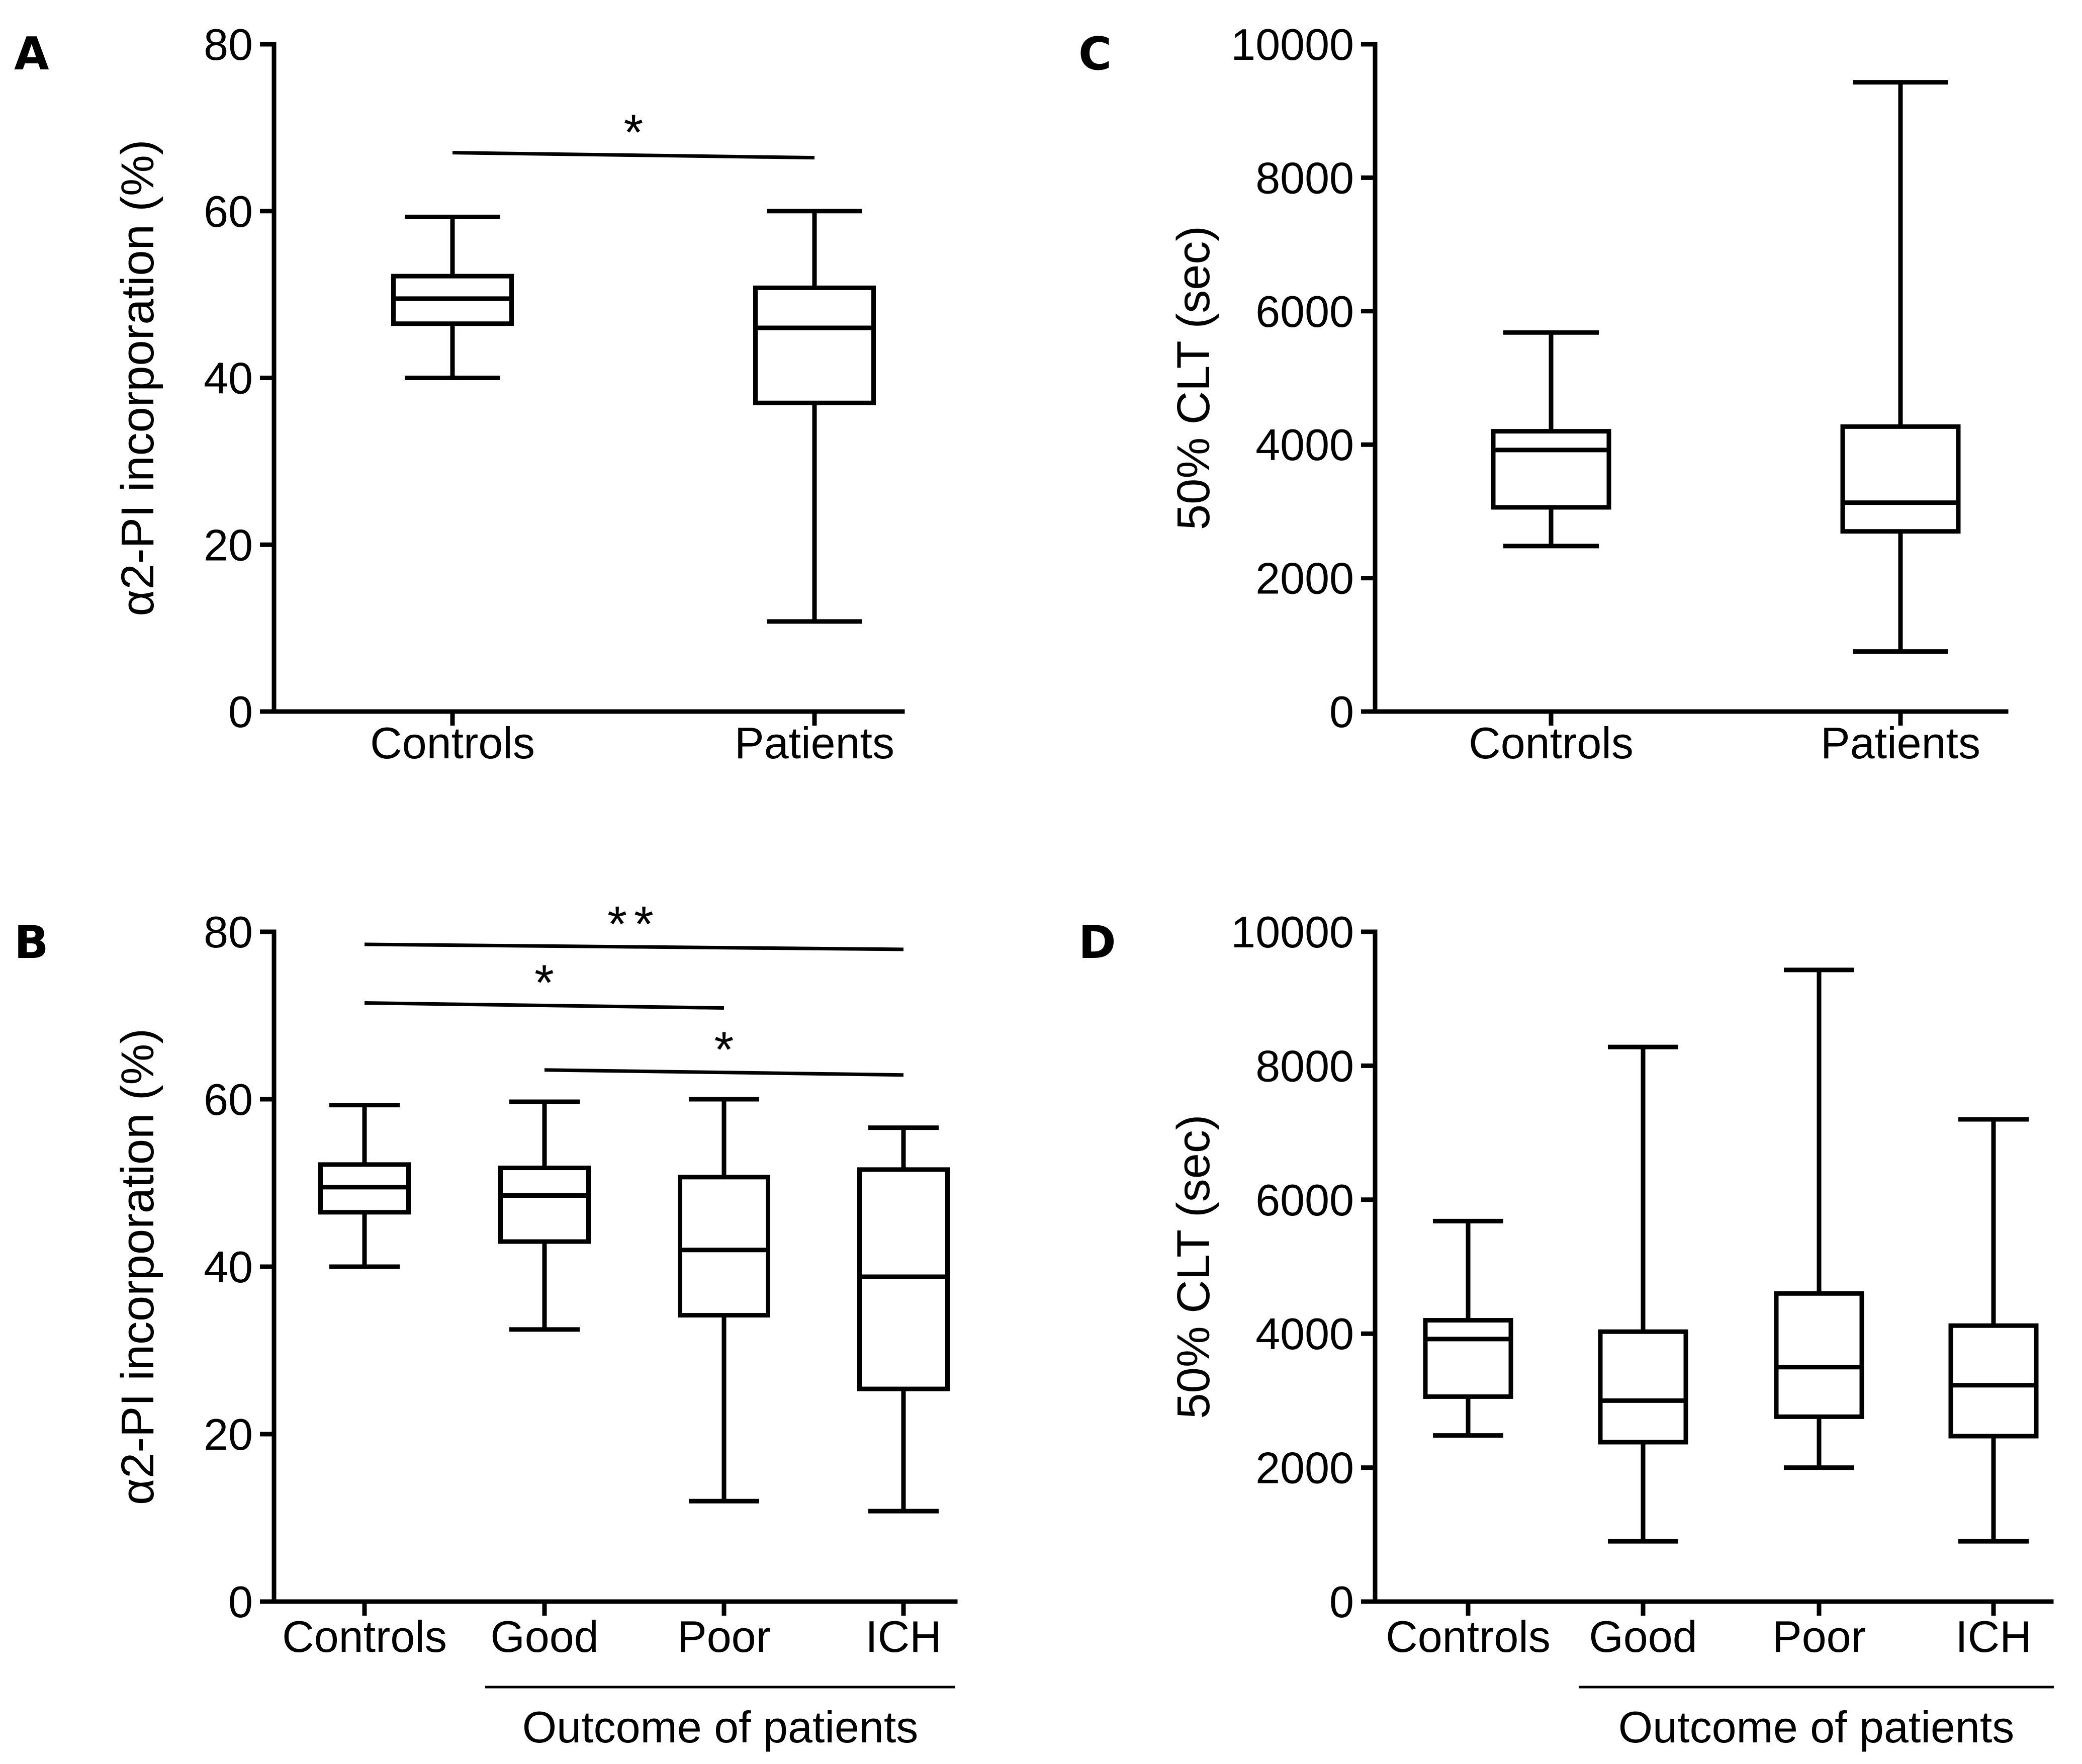  Describe the element at coordinates (1097, 942) in the screenshot. I see `panel-letter: D` at that location.